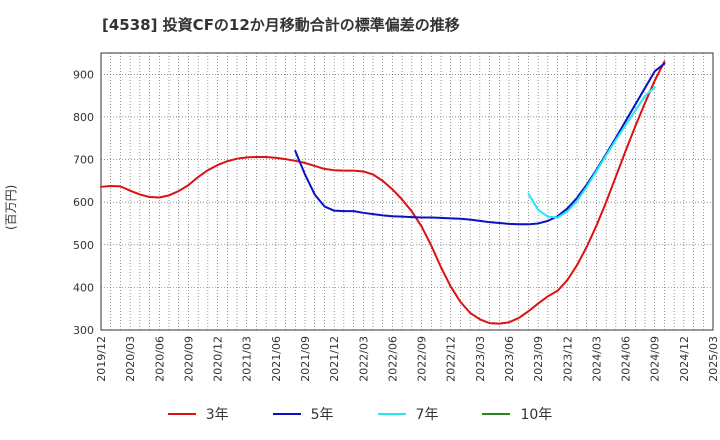  I want to click on x-tick-label: 2023/03, so click(480, 359).